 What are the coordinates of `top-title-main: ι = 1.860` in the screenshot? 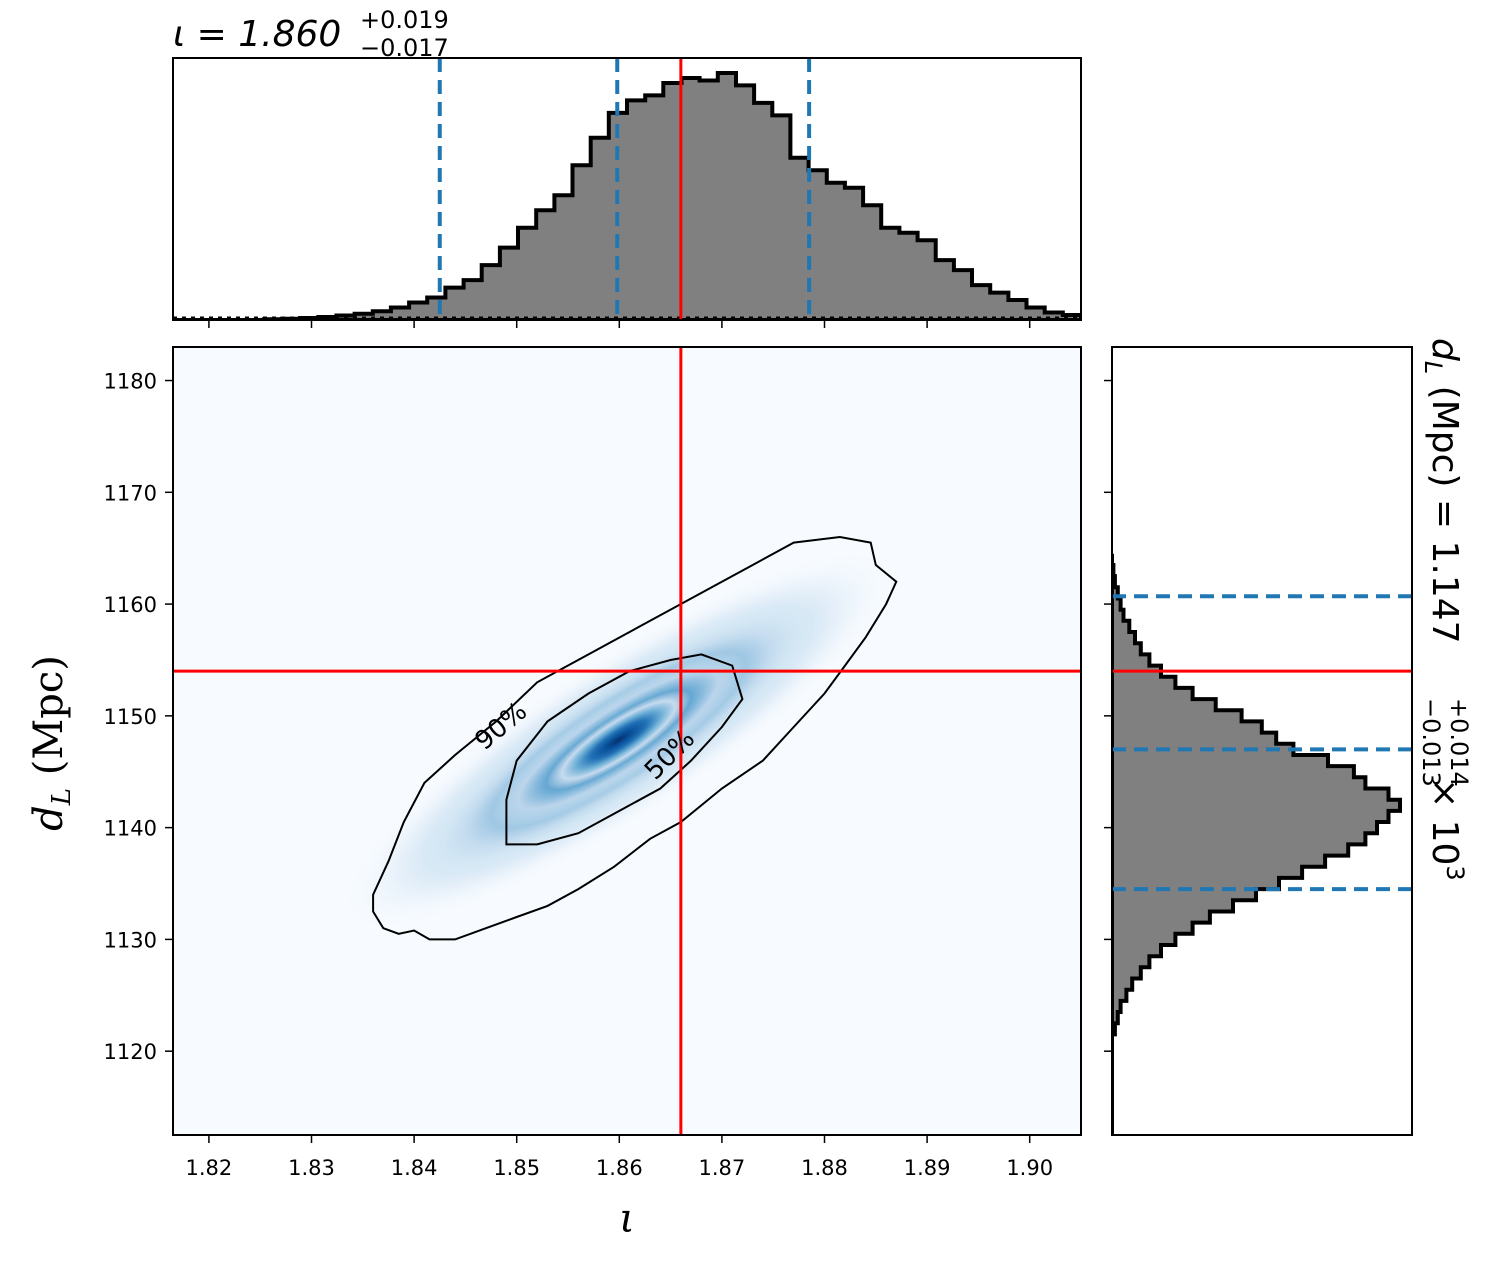 It's located at (257, 34).